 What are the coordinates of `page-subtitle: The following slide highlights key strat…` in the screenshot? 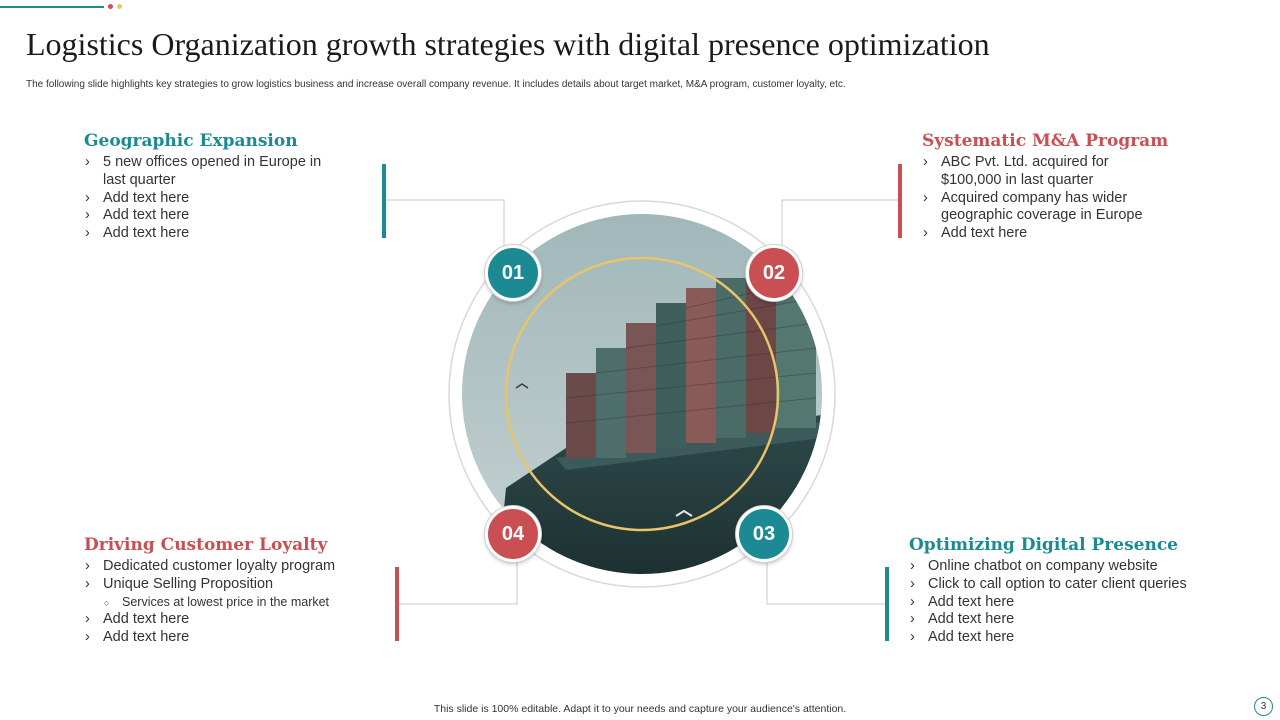 It's located at (436, 84).